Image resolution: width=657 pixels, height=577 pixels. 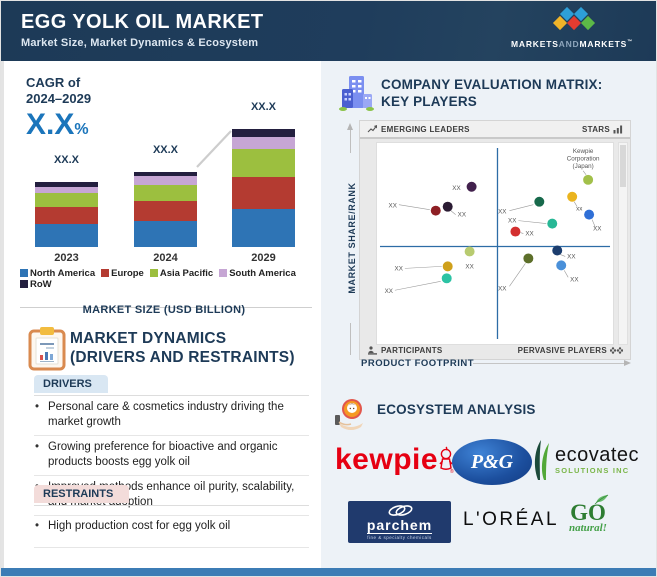 I want to click on bar-segment-south-america, so click(x=66, y=189).